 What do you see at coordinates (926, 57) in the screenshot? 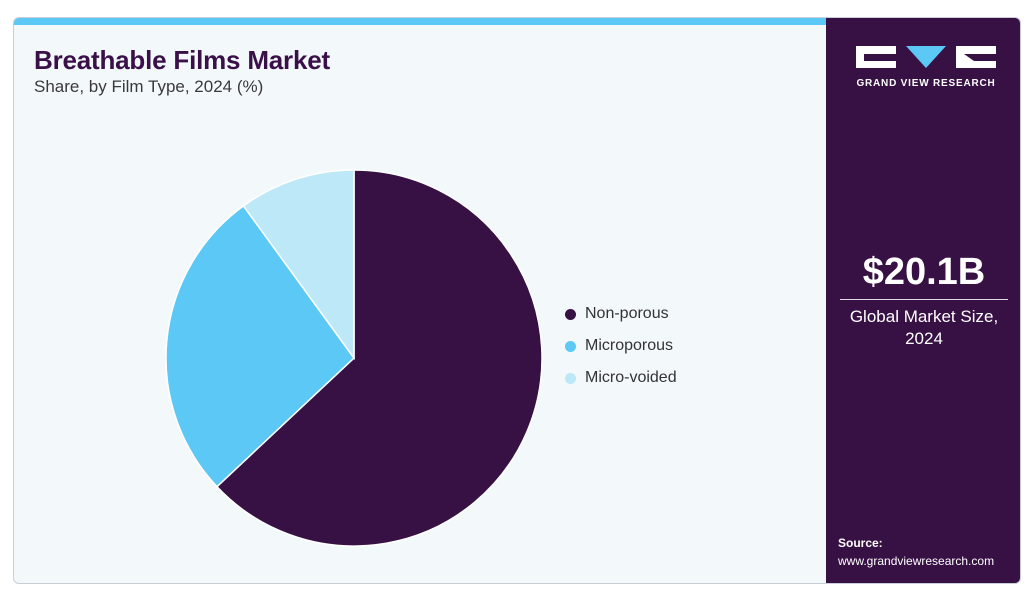
I see `gvr-logo-icon` at bounding box center [926, 57].